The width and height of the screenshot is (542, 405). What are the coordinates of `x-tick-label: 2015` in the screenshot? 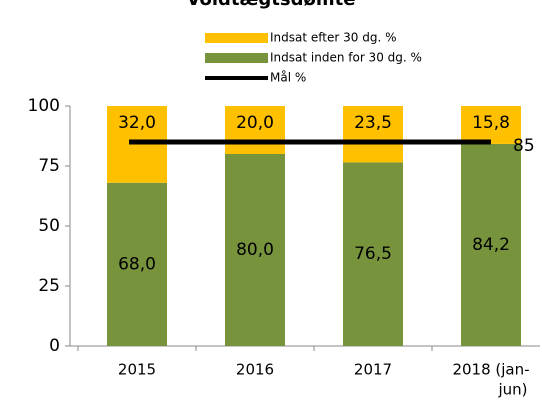 It's located at (137, 370).